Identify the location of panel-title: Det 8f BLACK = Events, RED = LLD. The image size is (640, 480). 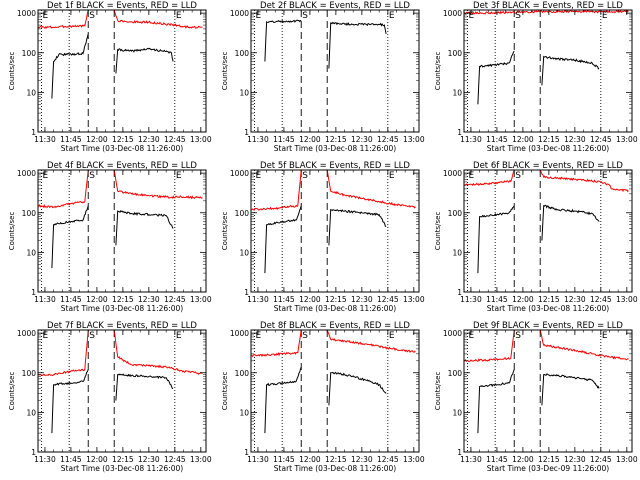
(335, 326).